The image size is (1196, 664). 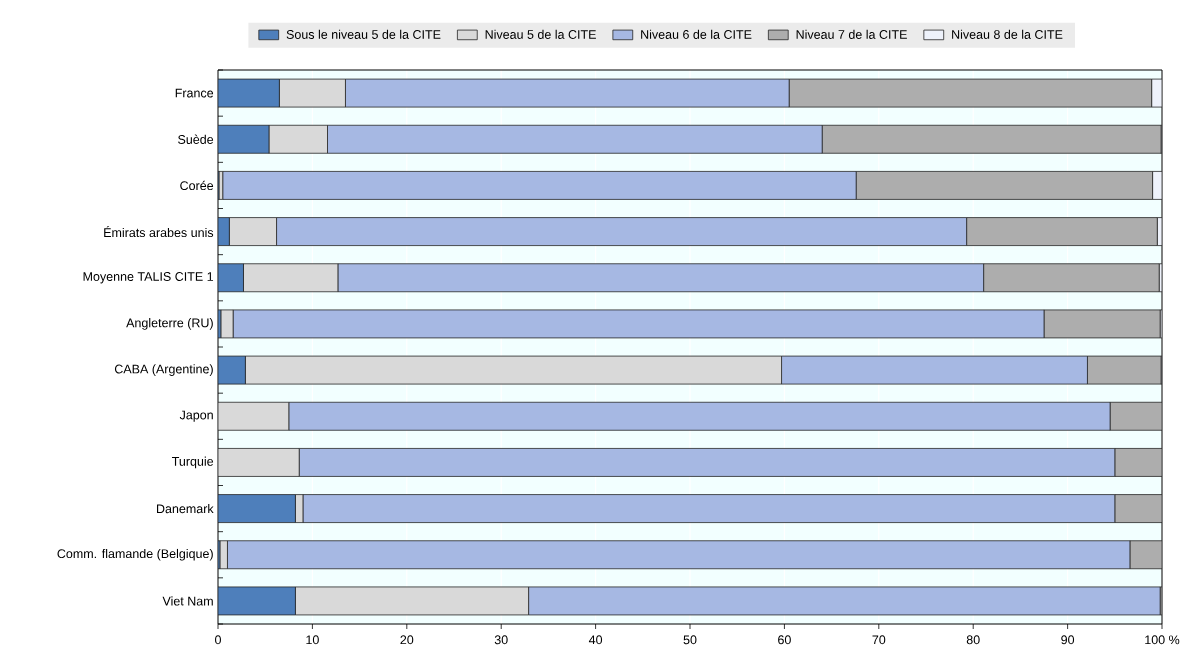 I want to click on legend-label: Niveau 8 de la CITE, so click(x=1007, y=34).